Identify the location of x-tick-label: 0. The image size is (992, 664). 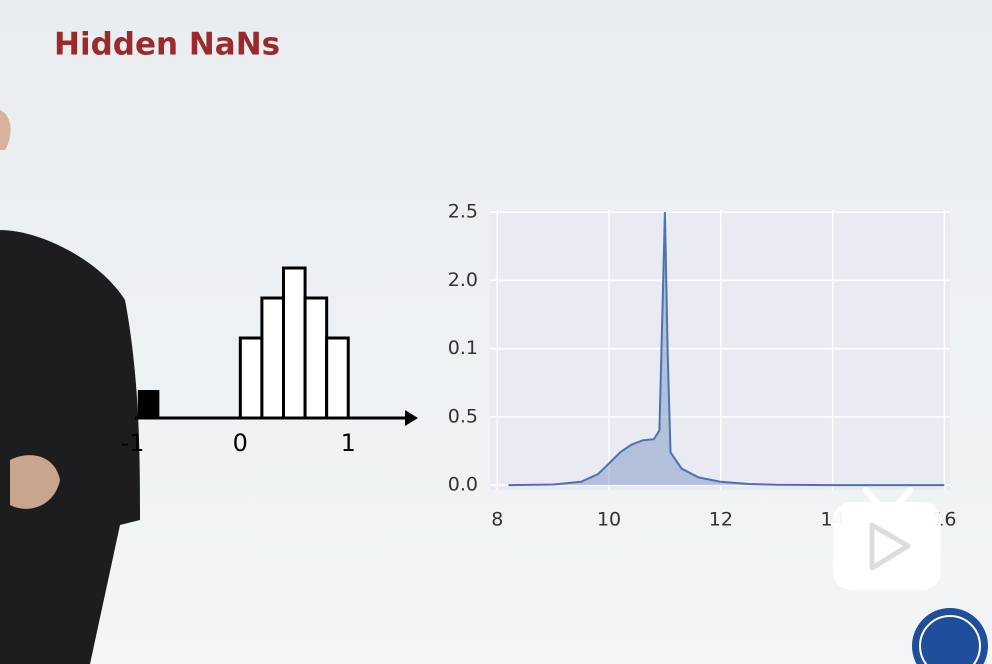
(240, 443).